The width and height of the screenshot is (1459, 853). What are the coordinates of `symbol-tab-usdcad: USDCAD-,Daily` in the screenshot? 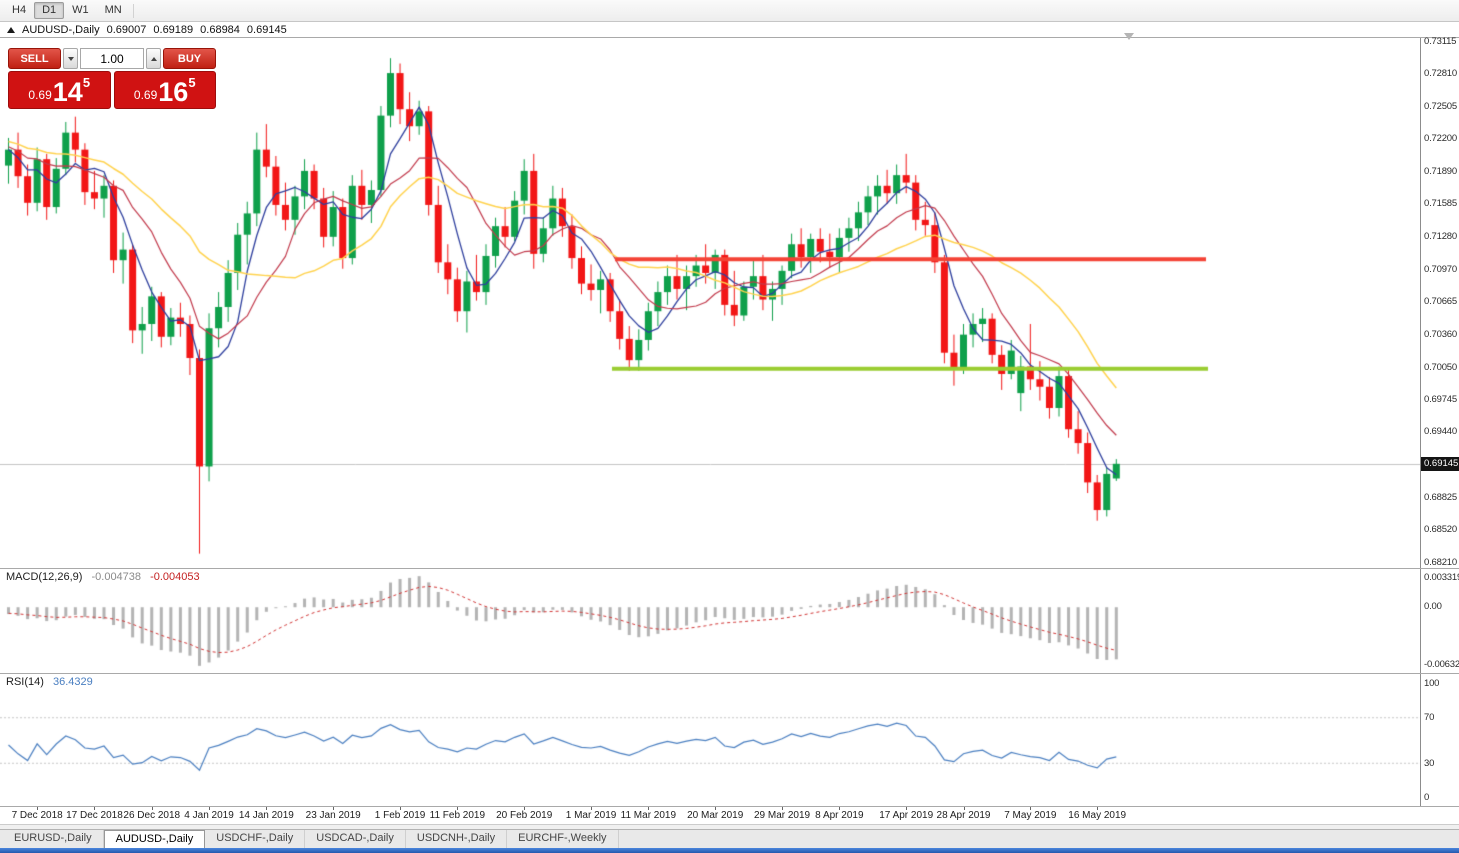 It's located at (355, 839).